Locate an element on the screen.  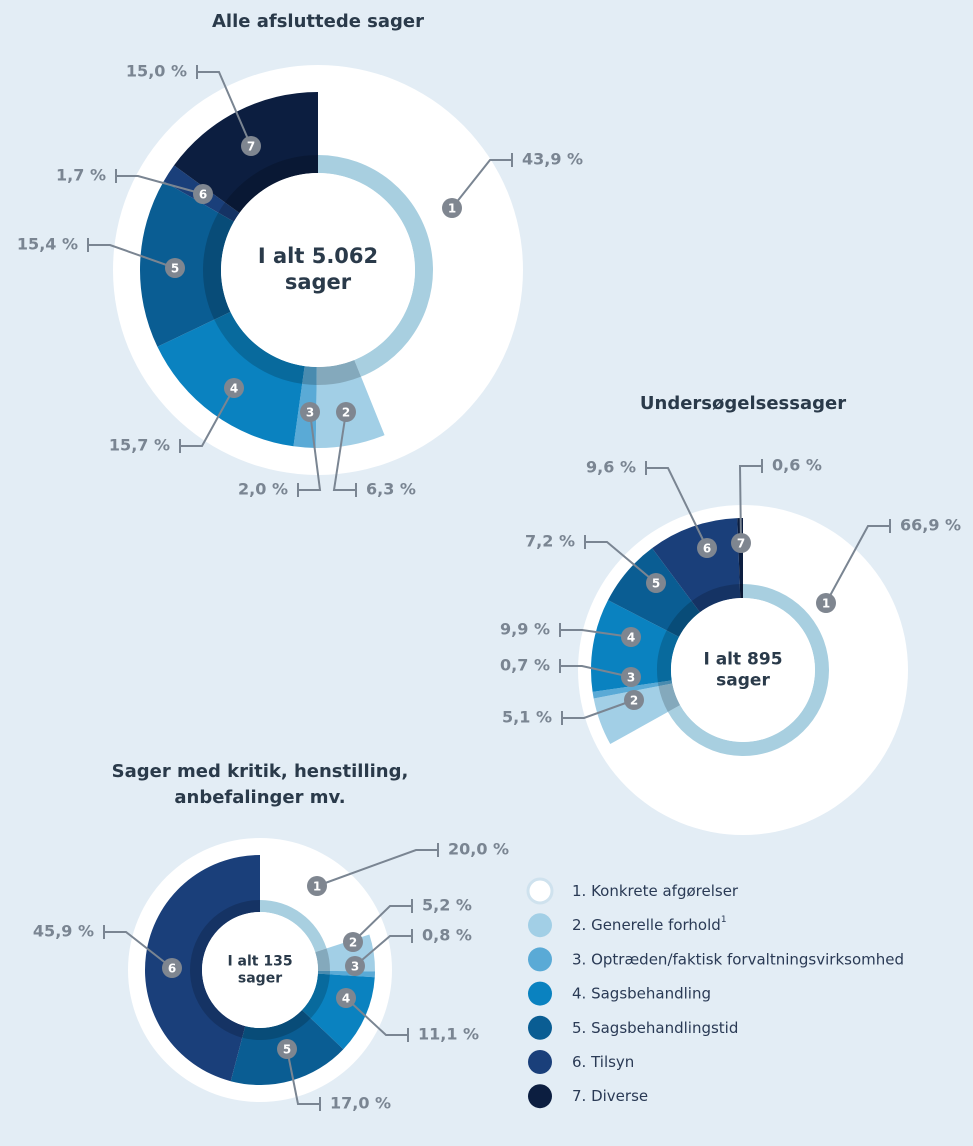
legend-label: 2. Generelle forhold1 is located at coordinates (649, 924).